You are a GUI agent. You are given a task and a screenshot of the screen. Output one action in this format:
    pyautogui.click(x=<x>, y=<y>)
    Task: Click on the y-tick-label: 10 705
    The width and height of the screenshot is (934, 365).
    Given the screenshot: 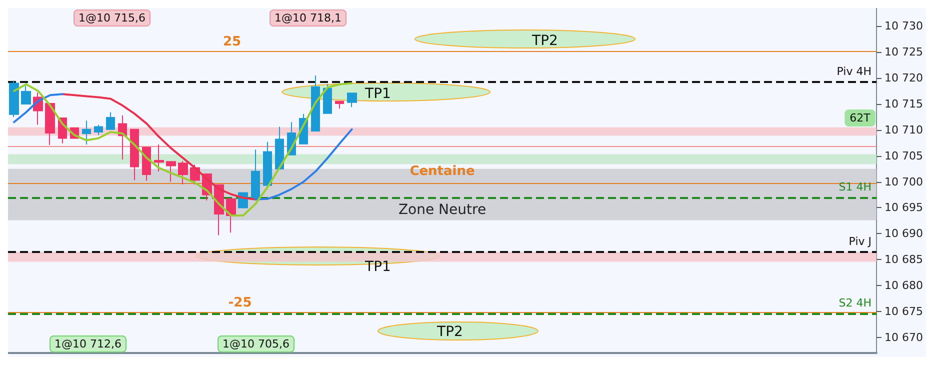 What is the action you would take?
    pyautogui.click(x=904, y=155)
    